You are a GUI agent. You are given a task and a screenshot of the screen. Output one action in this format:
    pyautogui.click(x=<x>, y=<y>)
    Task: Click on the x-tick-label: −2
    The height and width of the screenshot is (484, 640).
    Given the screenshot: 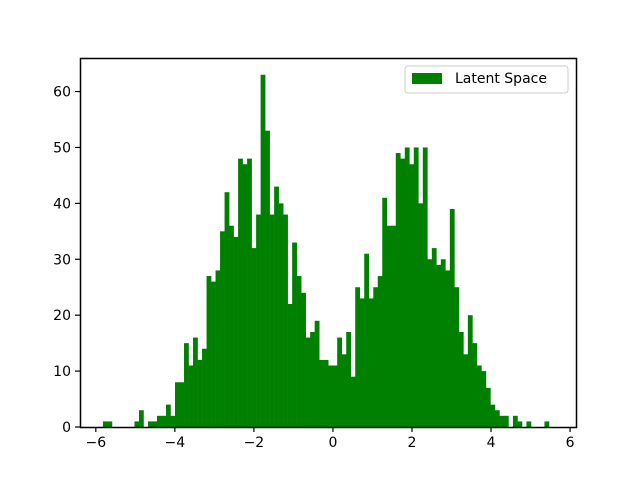 What is the action you would take?
    pyautogui.click(x=254, y=443)
    